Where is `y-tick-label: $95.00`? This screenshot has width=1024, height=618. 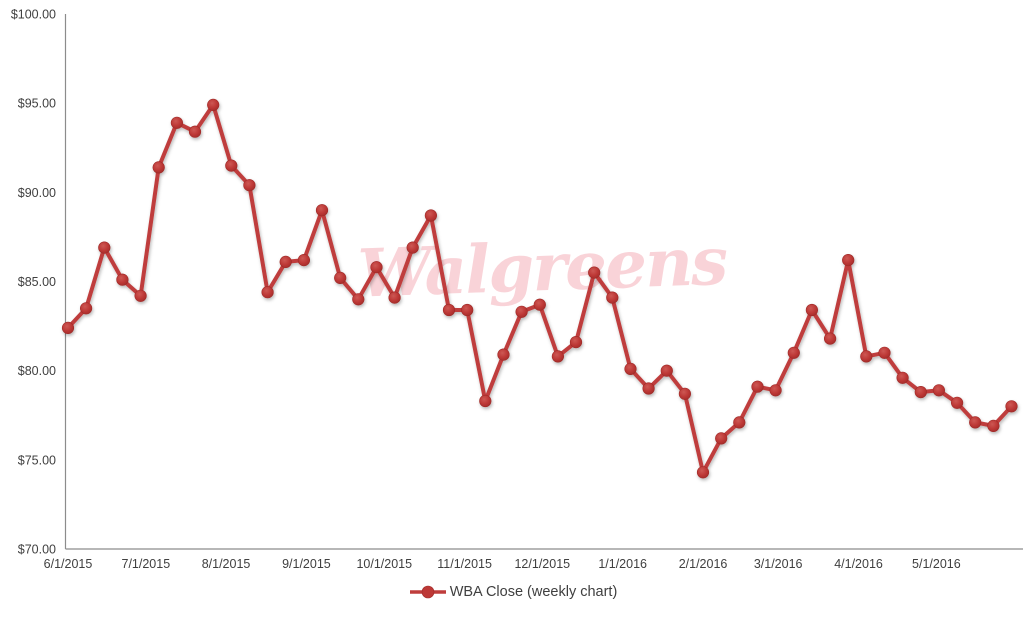
y-tick-label: $95.00 is located at coordinates (37, 104).